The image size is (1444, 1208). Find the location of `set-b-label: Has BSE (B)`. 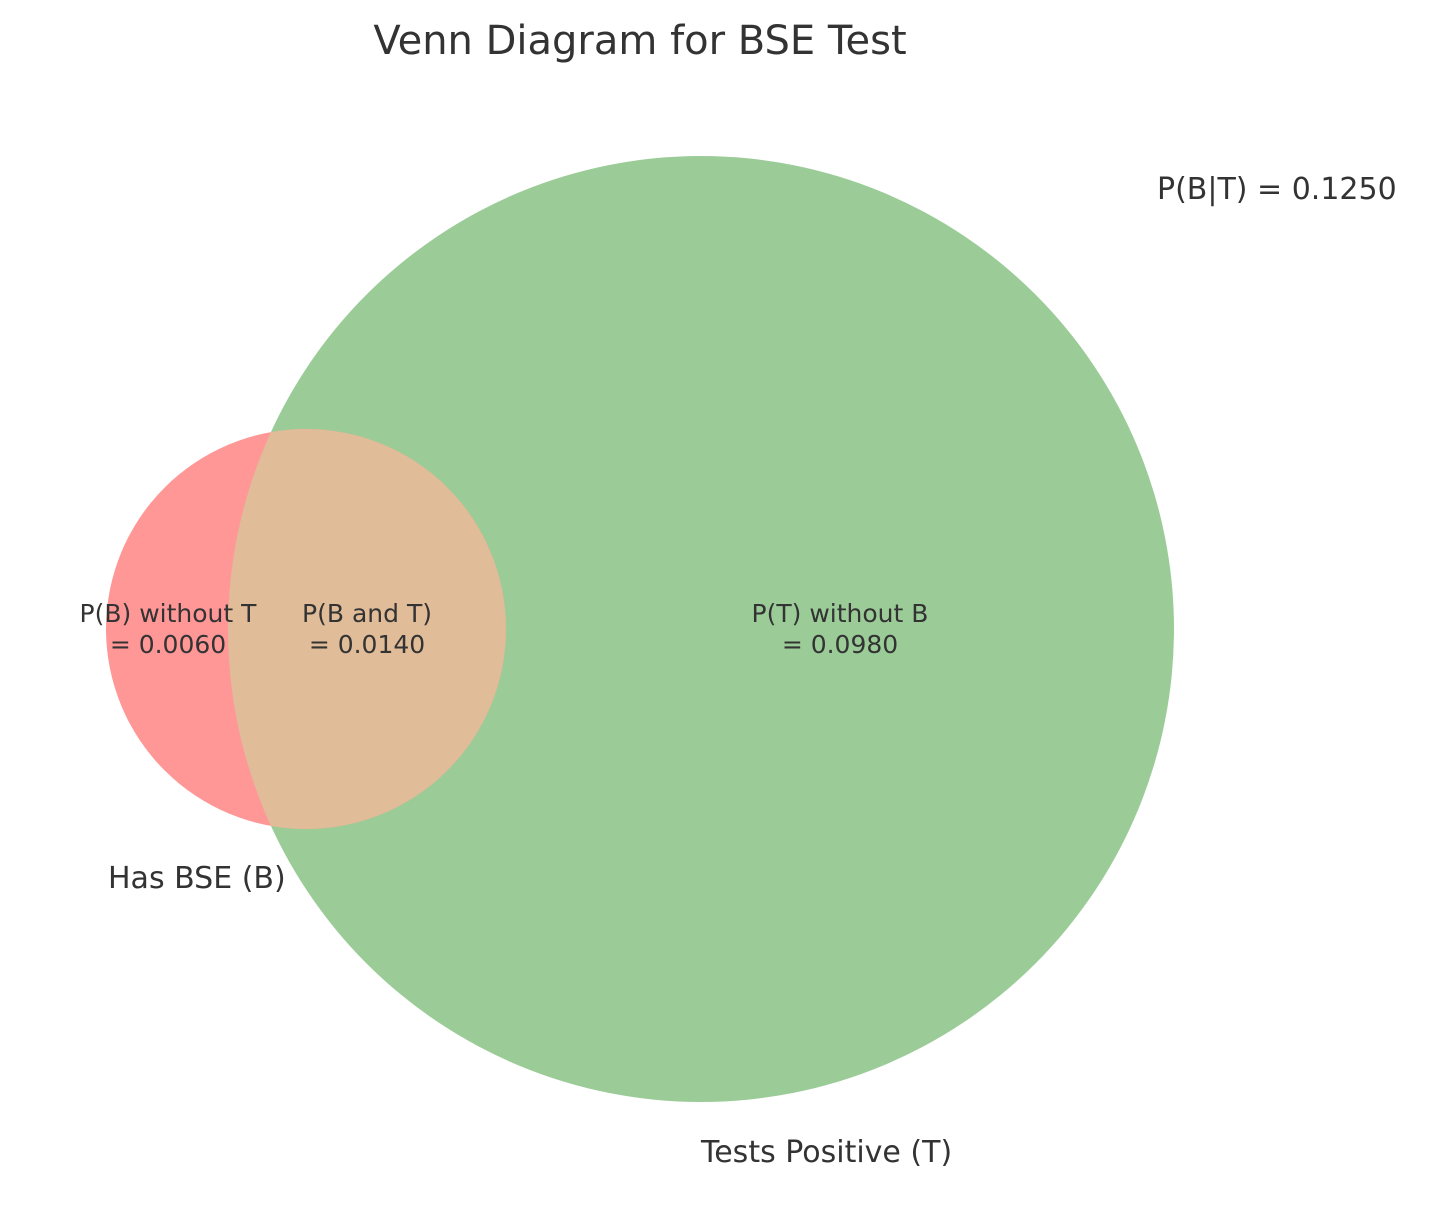

set-b-label: Has BSE (B) is located at coordinates (197, 878).